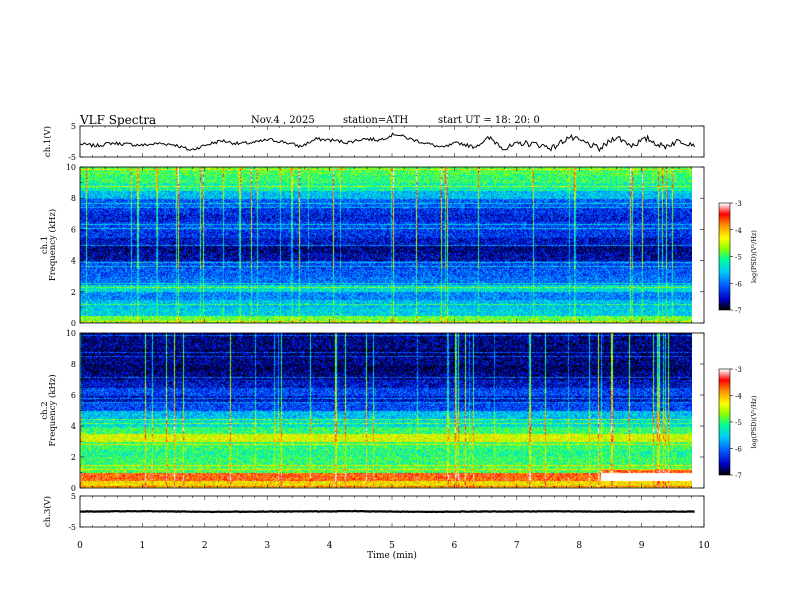 This screenshot has width=792, height=612. Describe the element at coordinates (387, 142) in the screenshot. I see `ch1-waveform-line` at that location.